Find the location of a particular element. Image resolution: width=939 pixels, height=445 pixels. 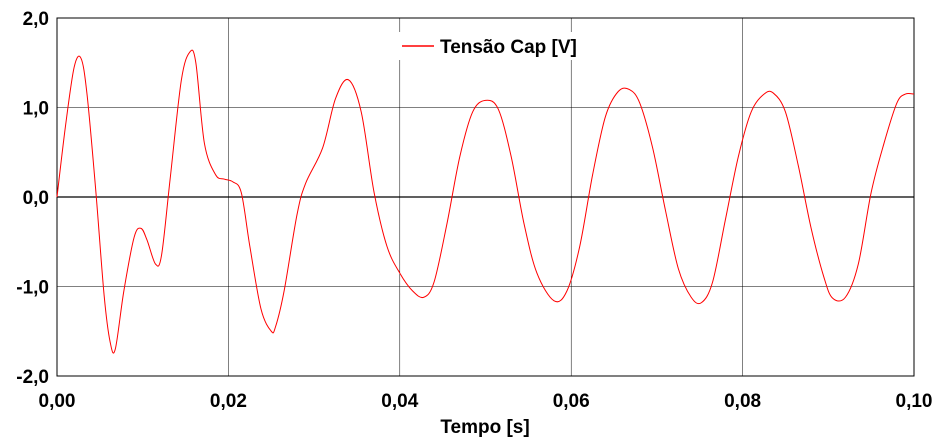

x-tick-label: 0,02 is located at coordinates (228, 401).